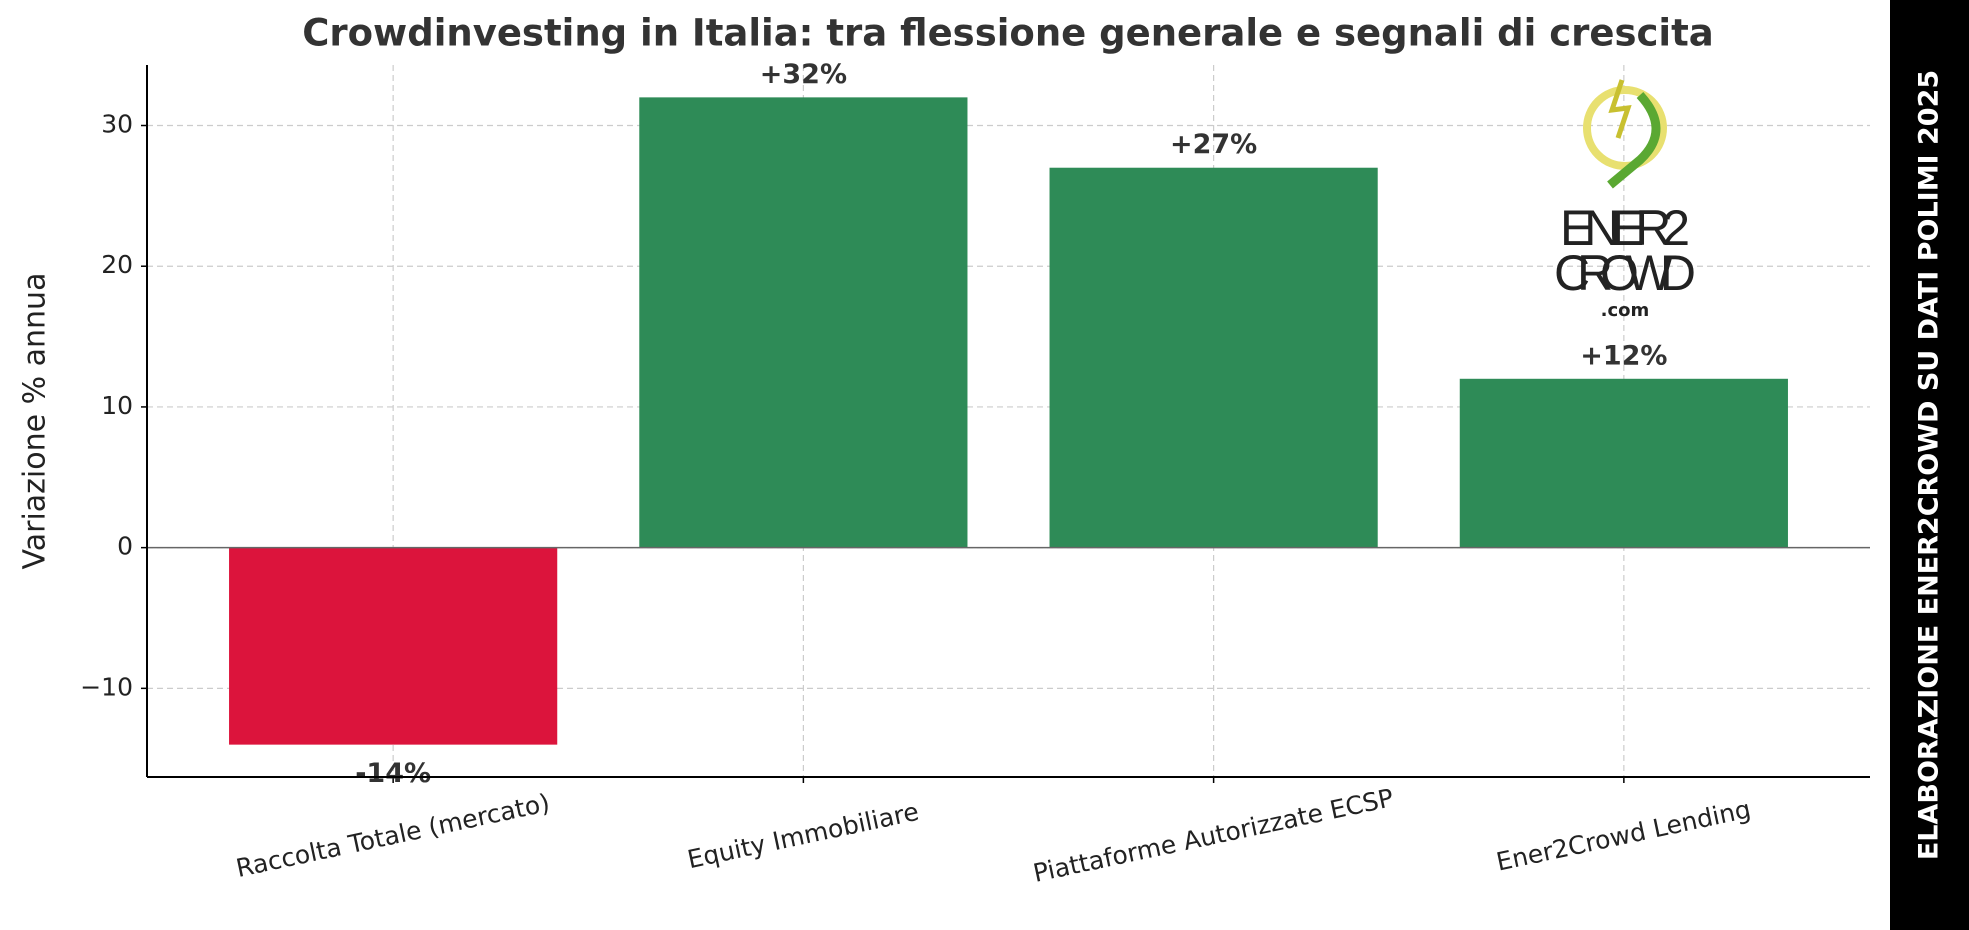  Describe the element at coordinates (1620, 109) in the screenshot. I see `logo-bolt` at that location.